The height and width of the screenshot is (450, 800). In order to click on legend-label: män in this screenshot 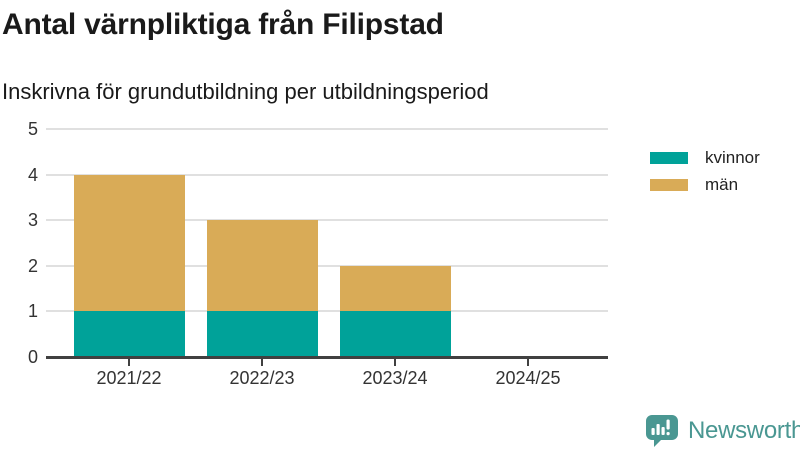, I will do `click(722, 184)`.